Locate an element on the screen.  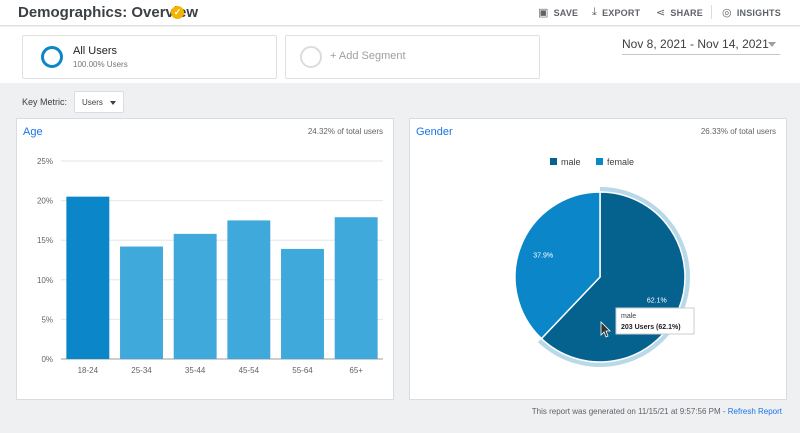
mouse-cursor-icon is located at coordinates (605, 329).